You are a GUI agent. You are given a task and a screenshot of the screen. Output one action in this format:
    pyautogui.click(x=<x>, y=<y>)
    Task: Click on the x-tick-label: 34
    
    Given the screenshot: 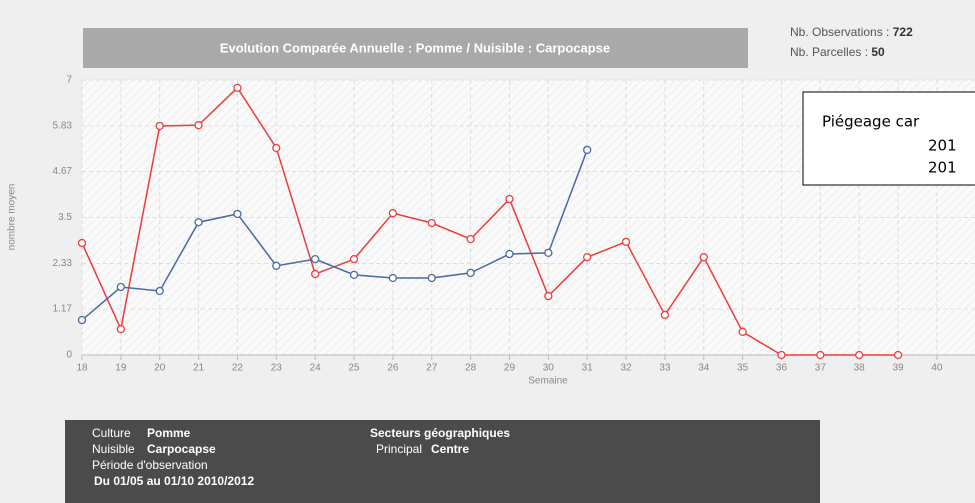 What is the action you would take?
    pyautogui.click(x=704, y=368)
    